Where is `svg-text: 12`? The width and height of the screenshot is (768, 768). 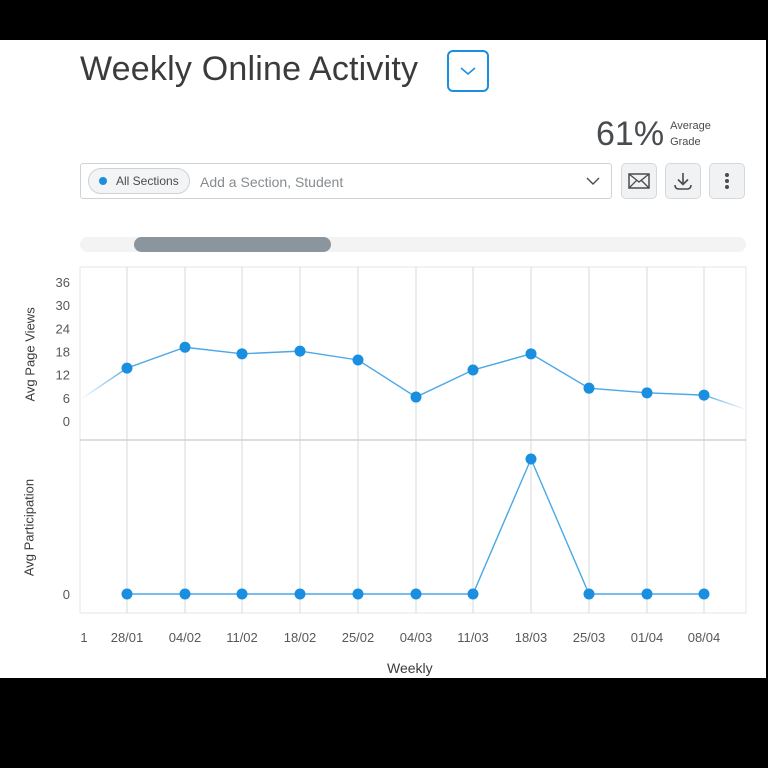
svg-text: 12 is located at coordinates (63, 375).